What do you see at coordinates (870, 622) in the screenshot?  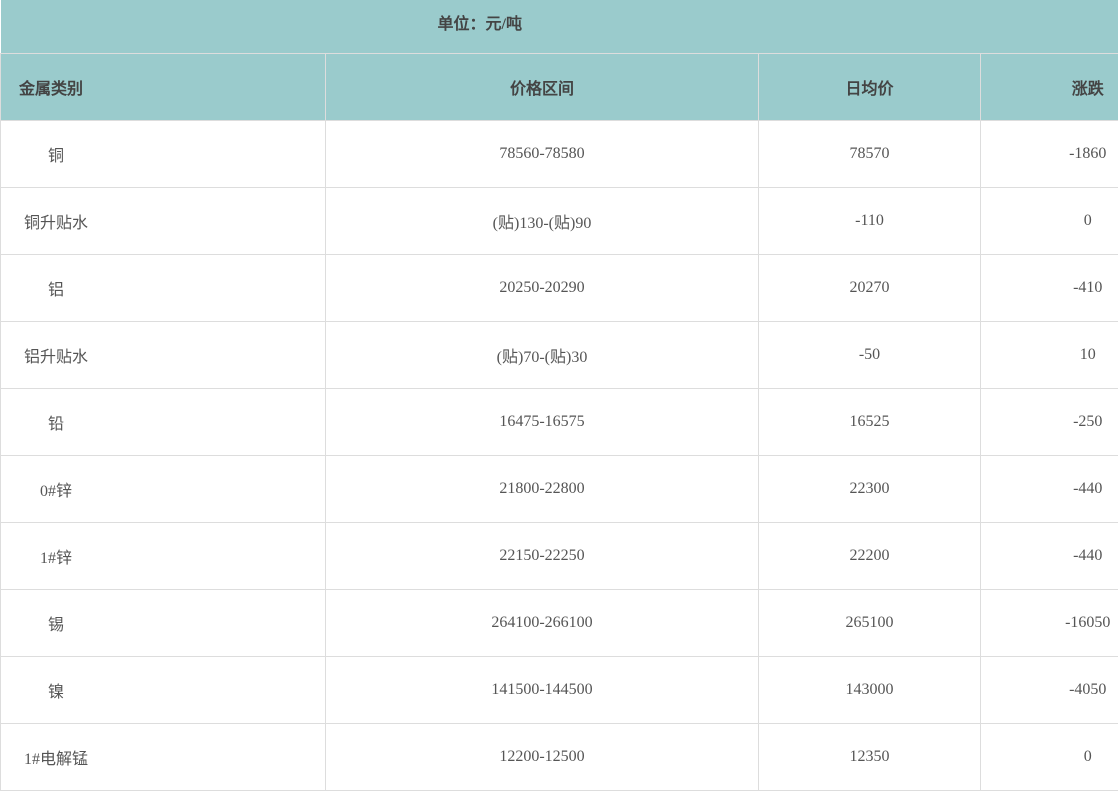 I see `average-price-cell: 265100` at bounding box center [870, 622].